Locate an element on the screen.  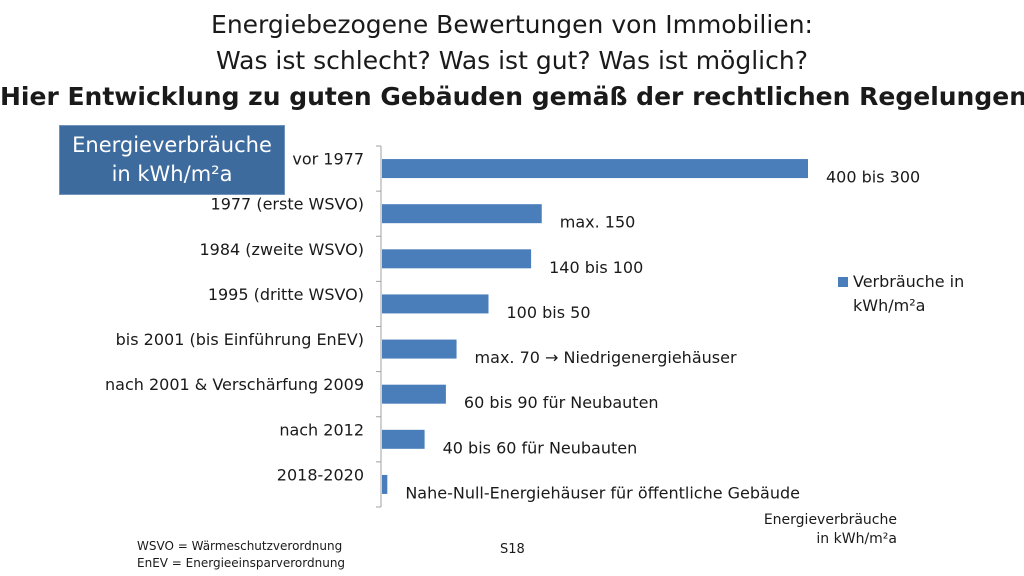
data-label: 400 bis 300 is located at coordinates (873, 177).